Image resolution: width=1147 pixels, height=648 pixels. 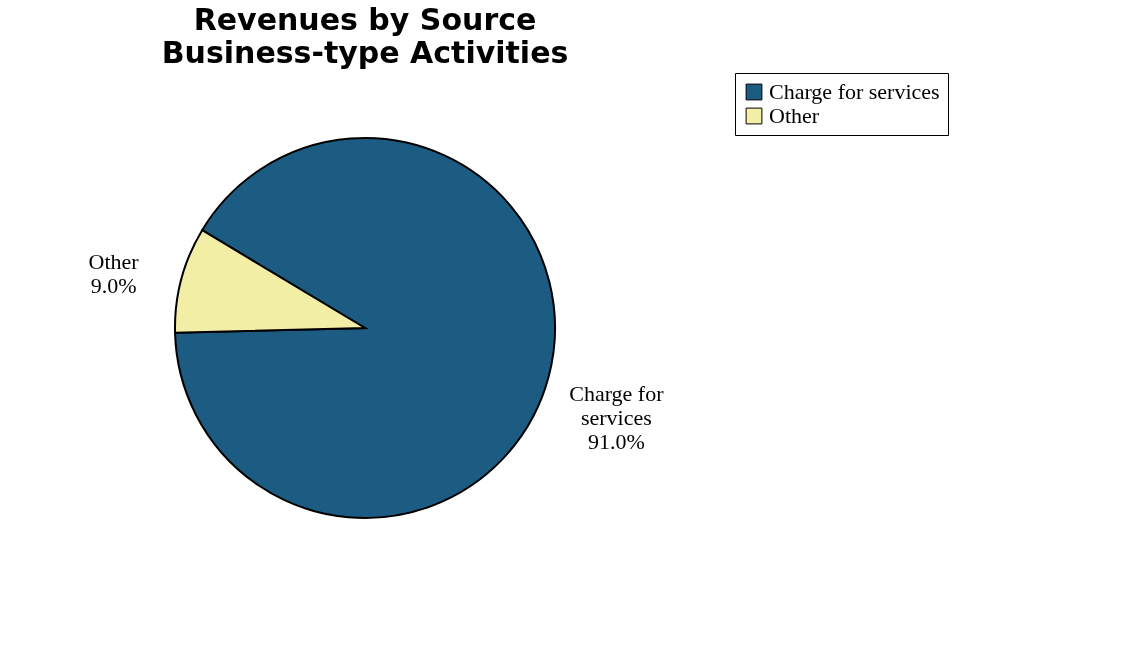 What do you see at coordinates (616, 442) in the screenshot?
I see `data-label: 91.0%` at bounding box center [616, 442].